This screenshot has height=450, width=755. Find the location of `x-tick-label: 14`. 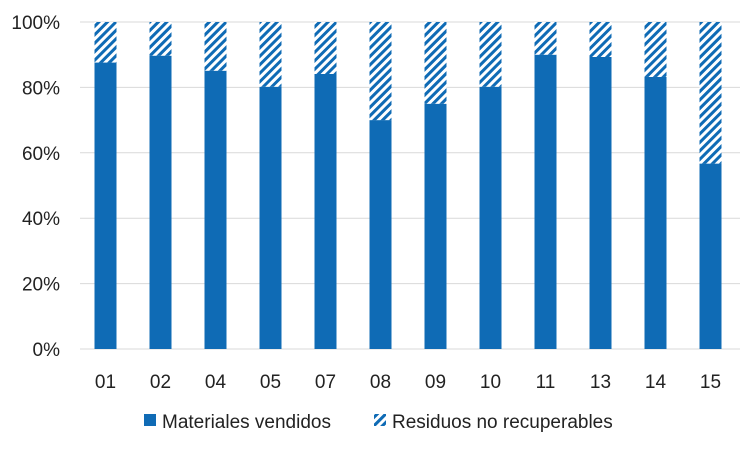

x-tick-label: 14 is located at coordinates (656, 382).